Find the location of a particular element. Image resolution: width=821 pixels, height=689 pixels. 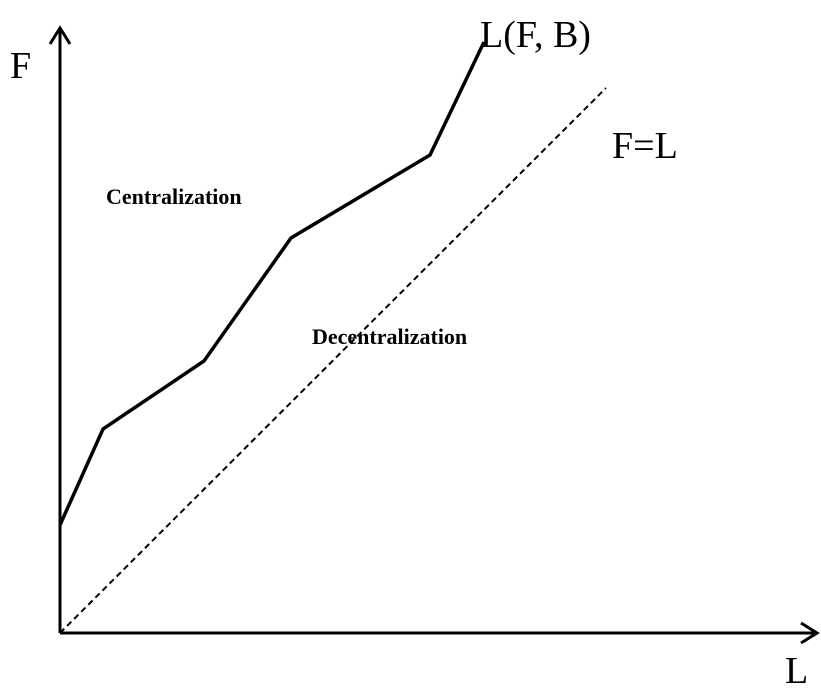

x-axis-arrow is located at coordinates (810, 633).